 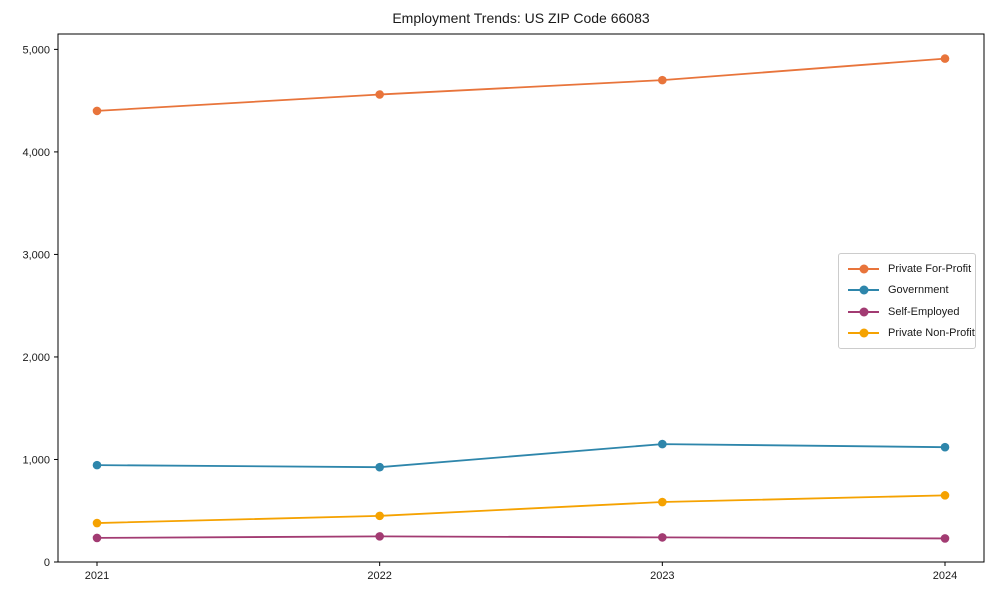 What do you see at coordinates (945, 576) in the screenshot?
I see `x-tick-label: 2024` at bounding box center [945, 576].